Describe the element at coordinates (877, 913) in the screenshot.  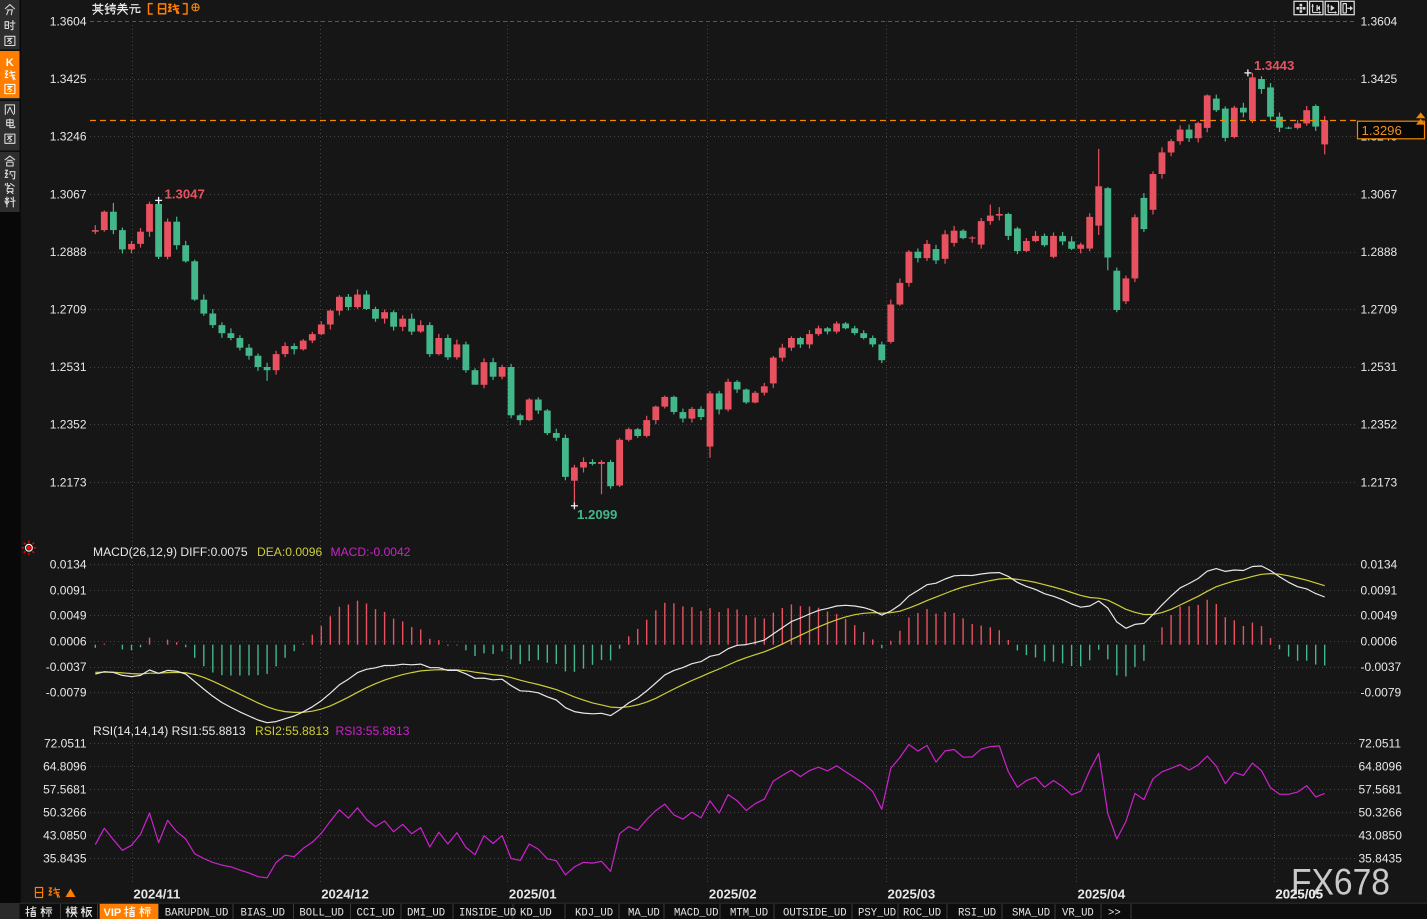
I see `svg-text: PSY_UD` at that location.